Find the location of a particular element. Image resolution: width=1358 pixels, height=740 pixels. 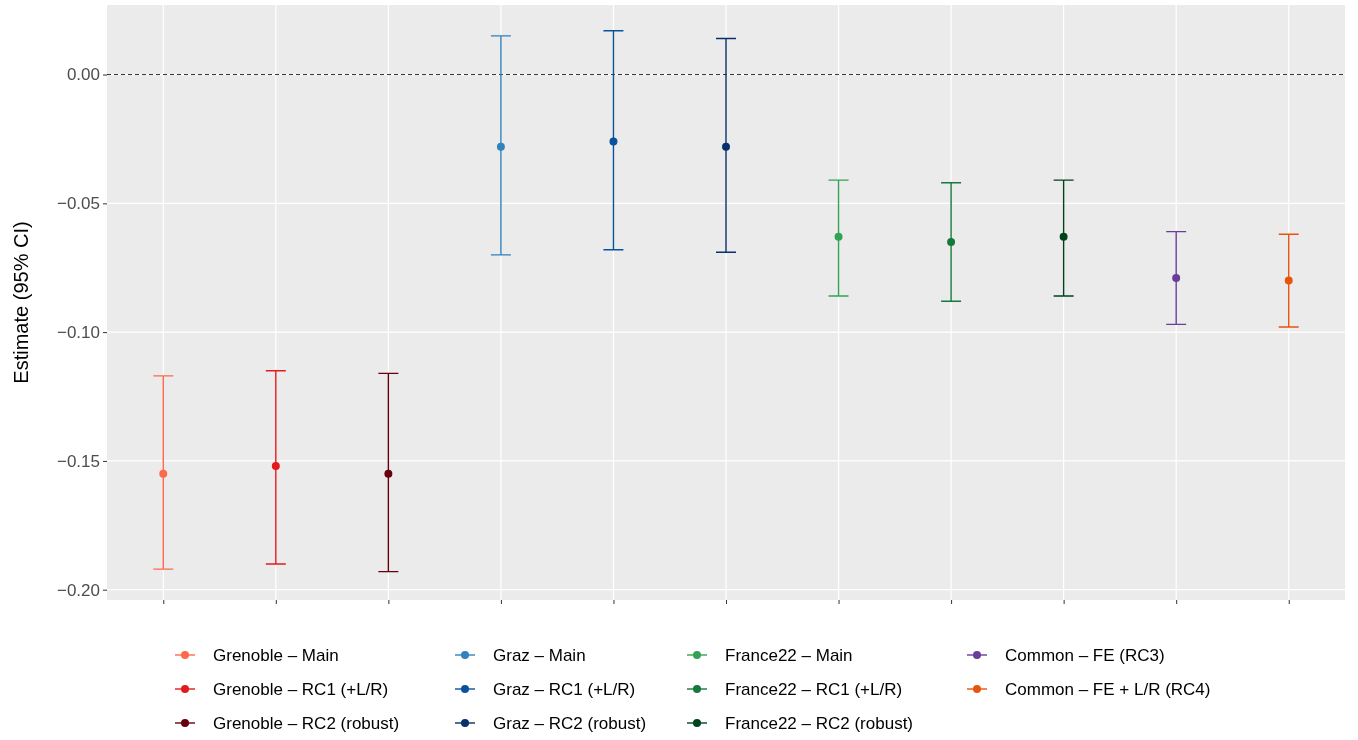

legend-label: Graz – Main is located at coordinates (539, 655).